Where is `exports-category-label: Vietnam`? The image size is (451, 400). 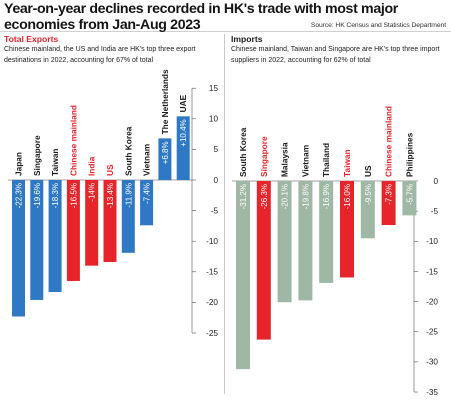 exports-category-label: Vietnam is located at coordinates (147, 160).